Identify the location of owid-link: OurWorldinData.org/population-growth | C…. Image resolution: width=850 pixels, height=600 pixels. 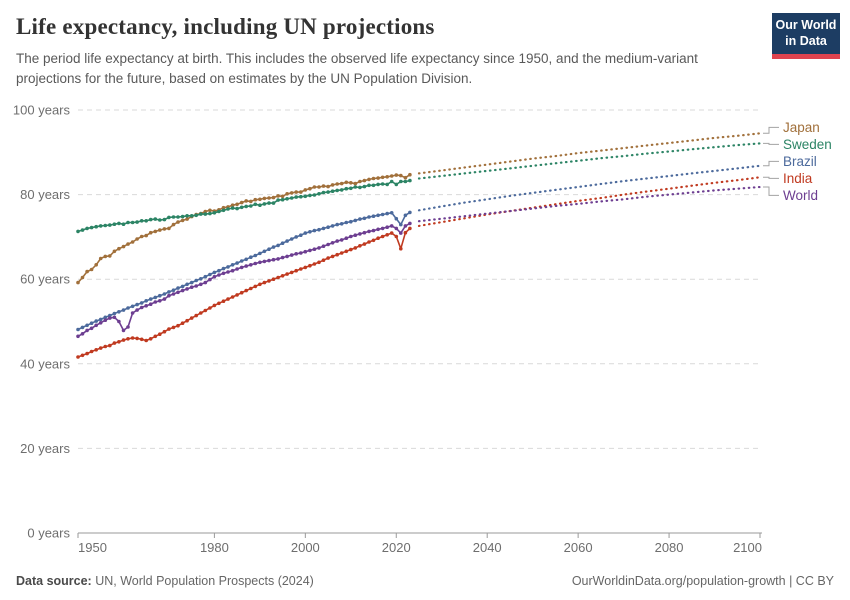
(702, 581).